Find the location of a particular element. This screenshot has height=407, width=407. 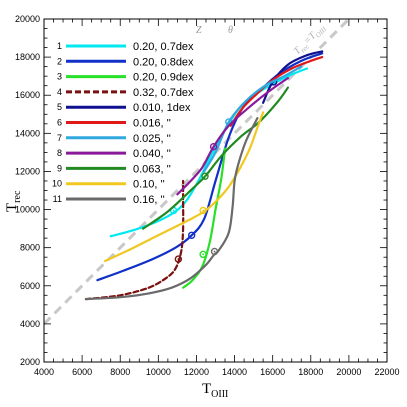

legend-item-label: 0.016, '' is located at coordinates (152, 124).